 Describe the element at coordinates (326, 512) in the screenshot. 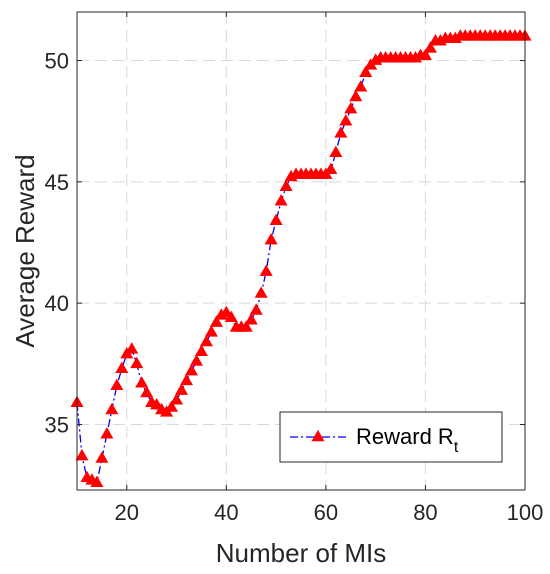

I see `x-tick-label: 60` at that location.